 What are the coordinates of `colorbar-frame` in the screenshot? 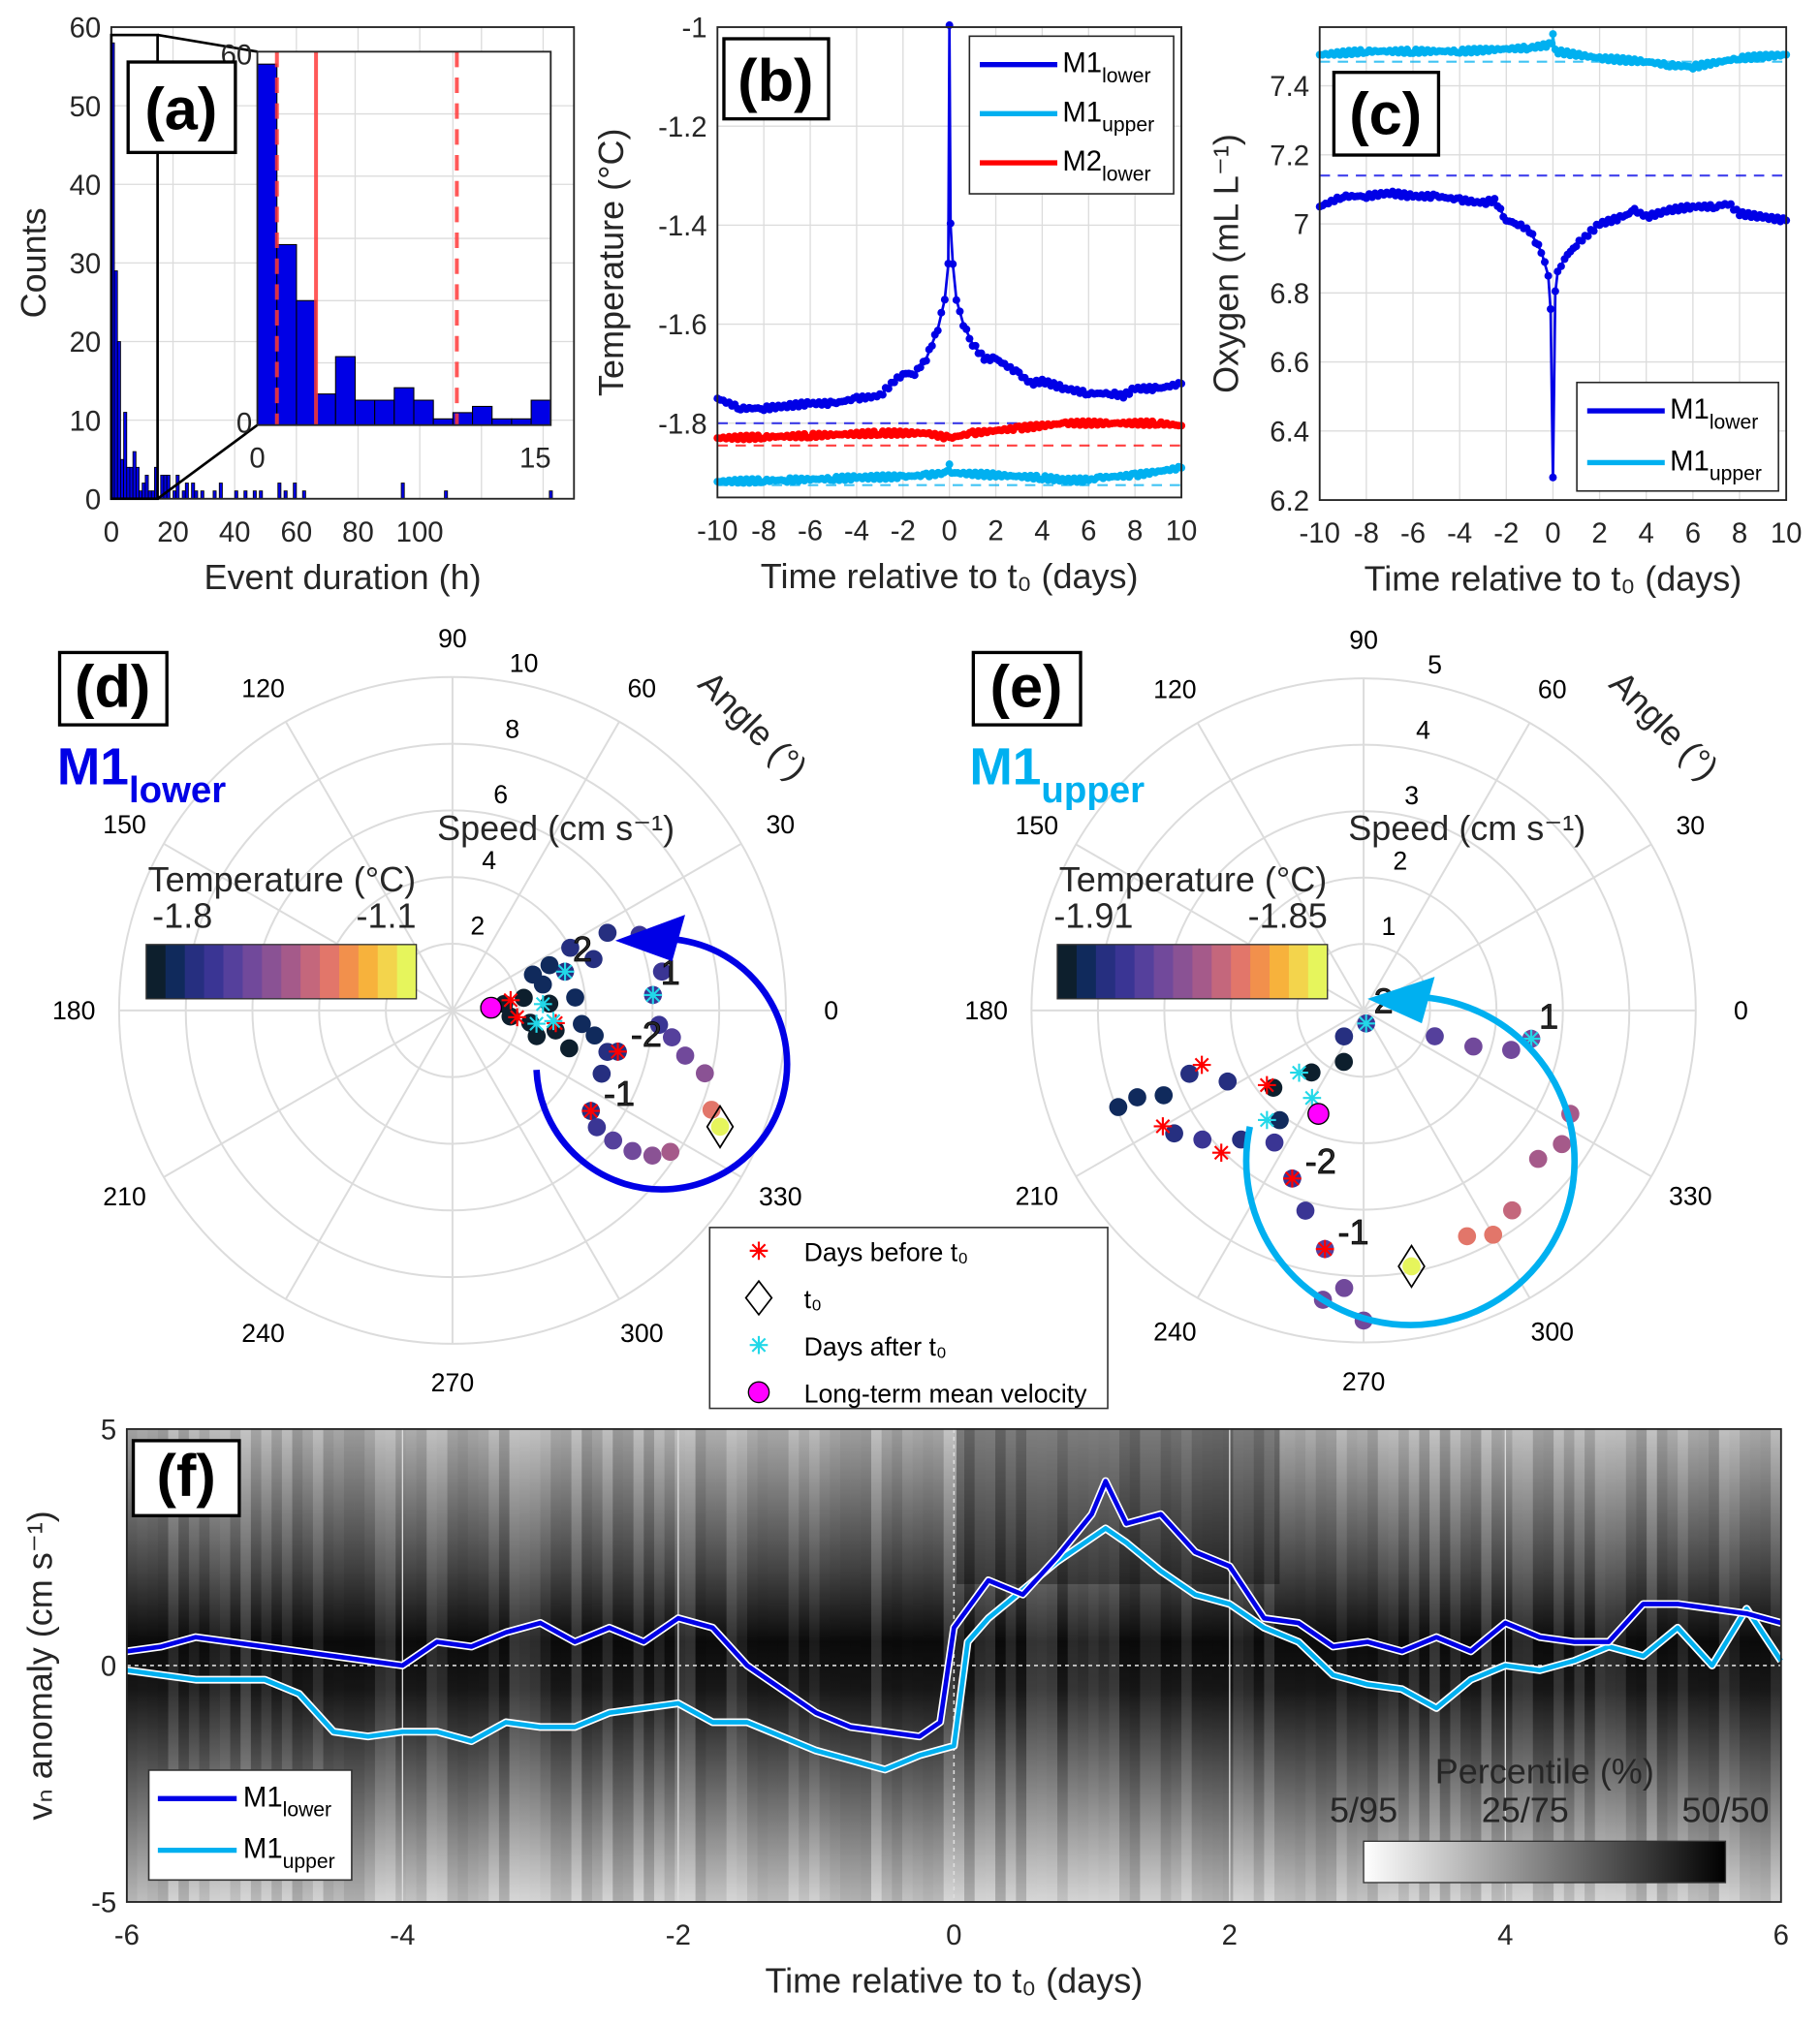 It's located at (281, 972).